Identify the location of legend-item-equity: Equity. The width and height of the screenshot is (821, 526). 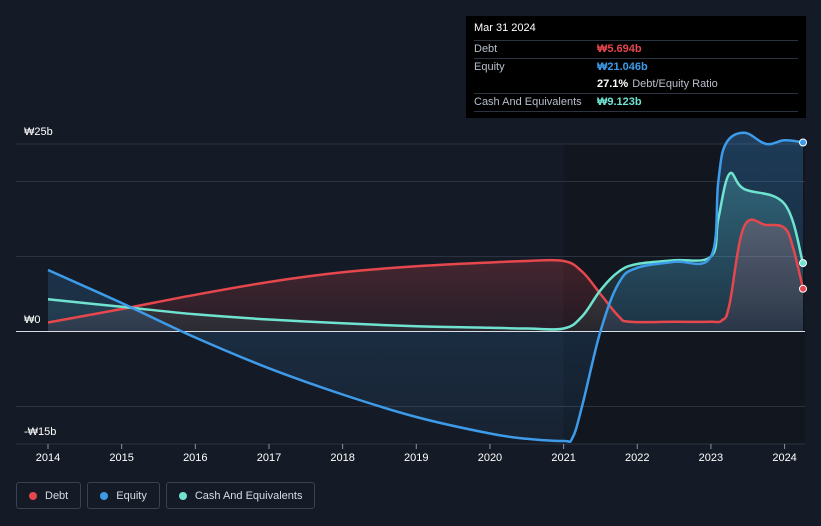
(123, 495).